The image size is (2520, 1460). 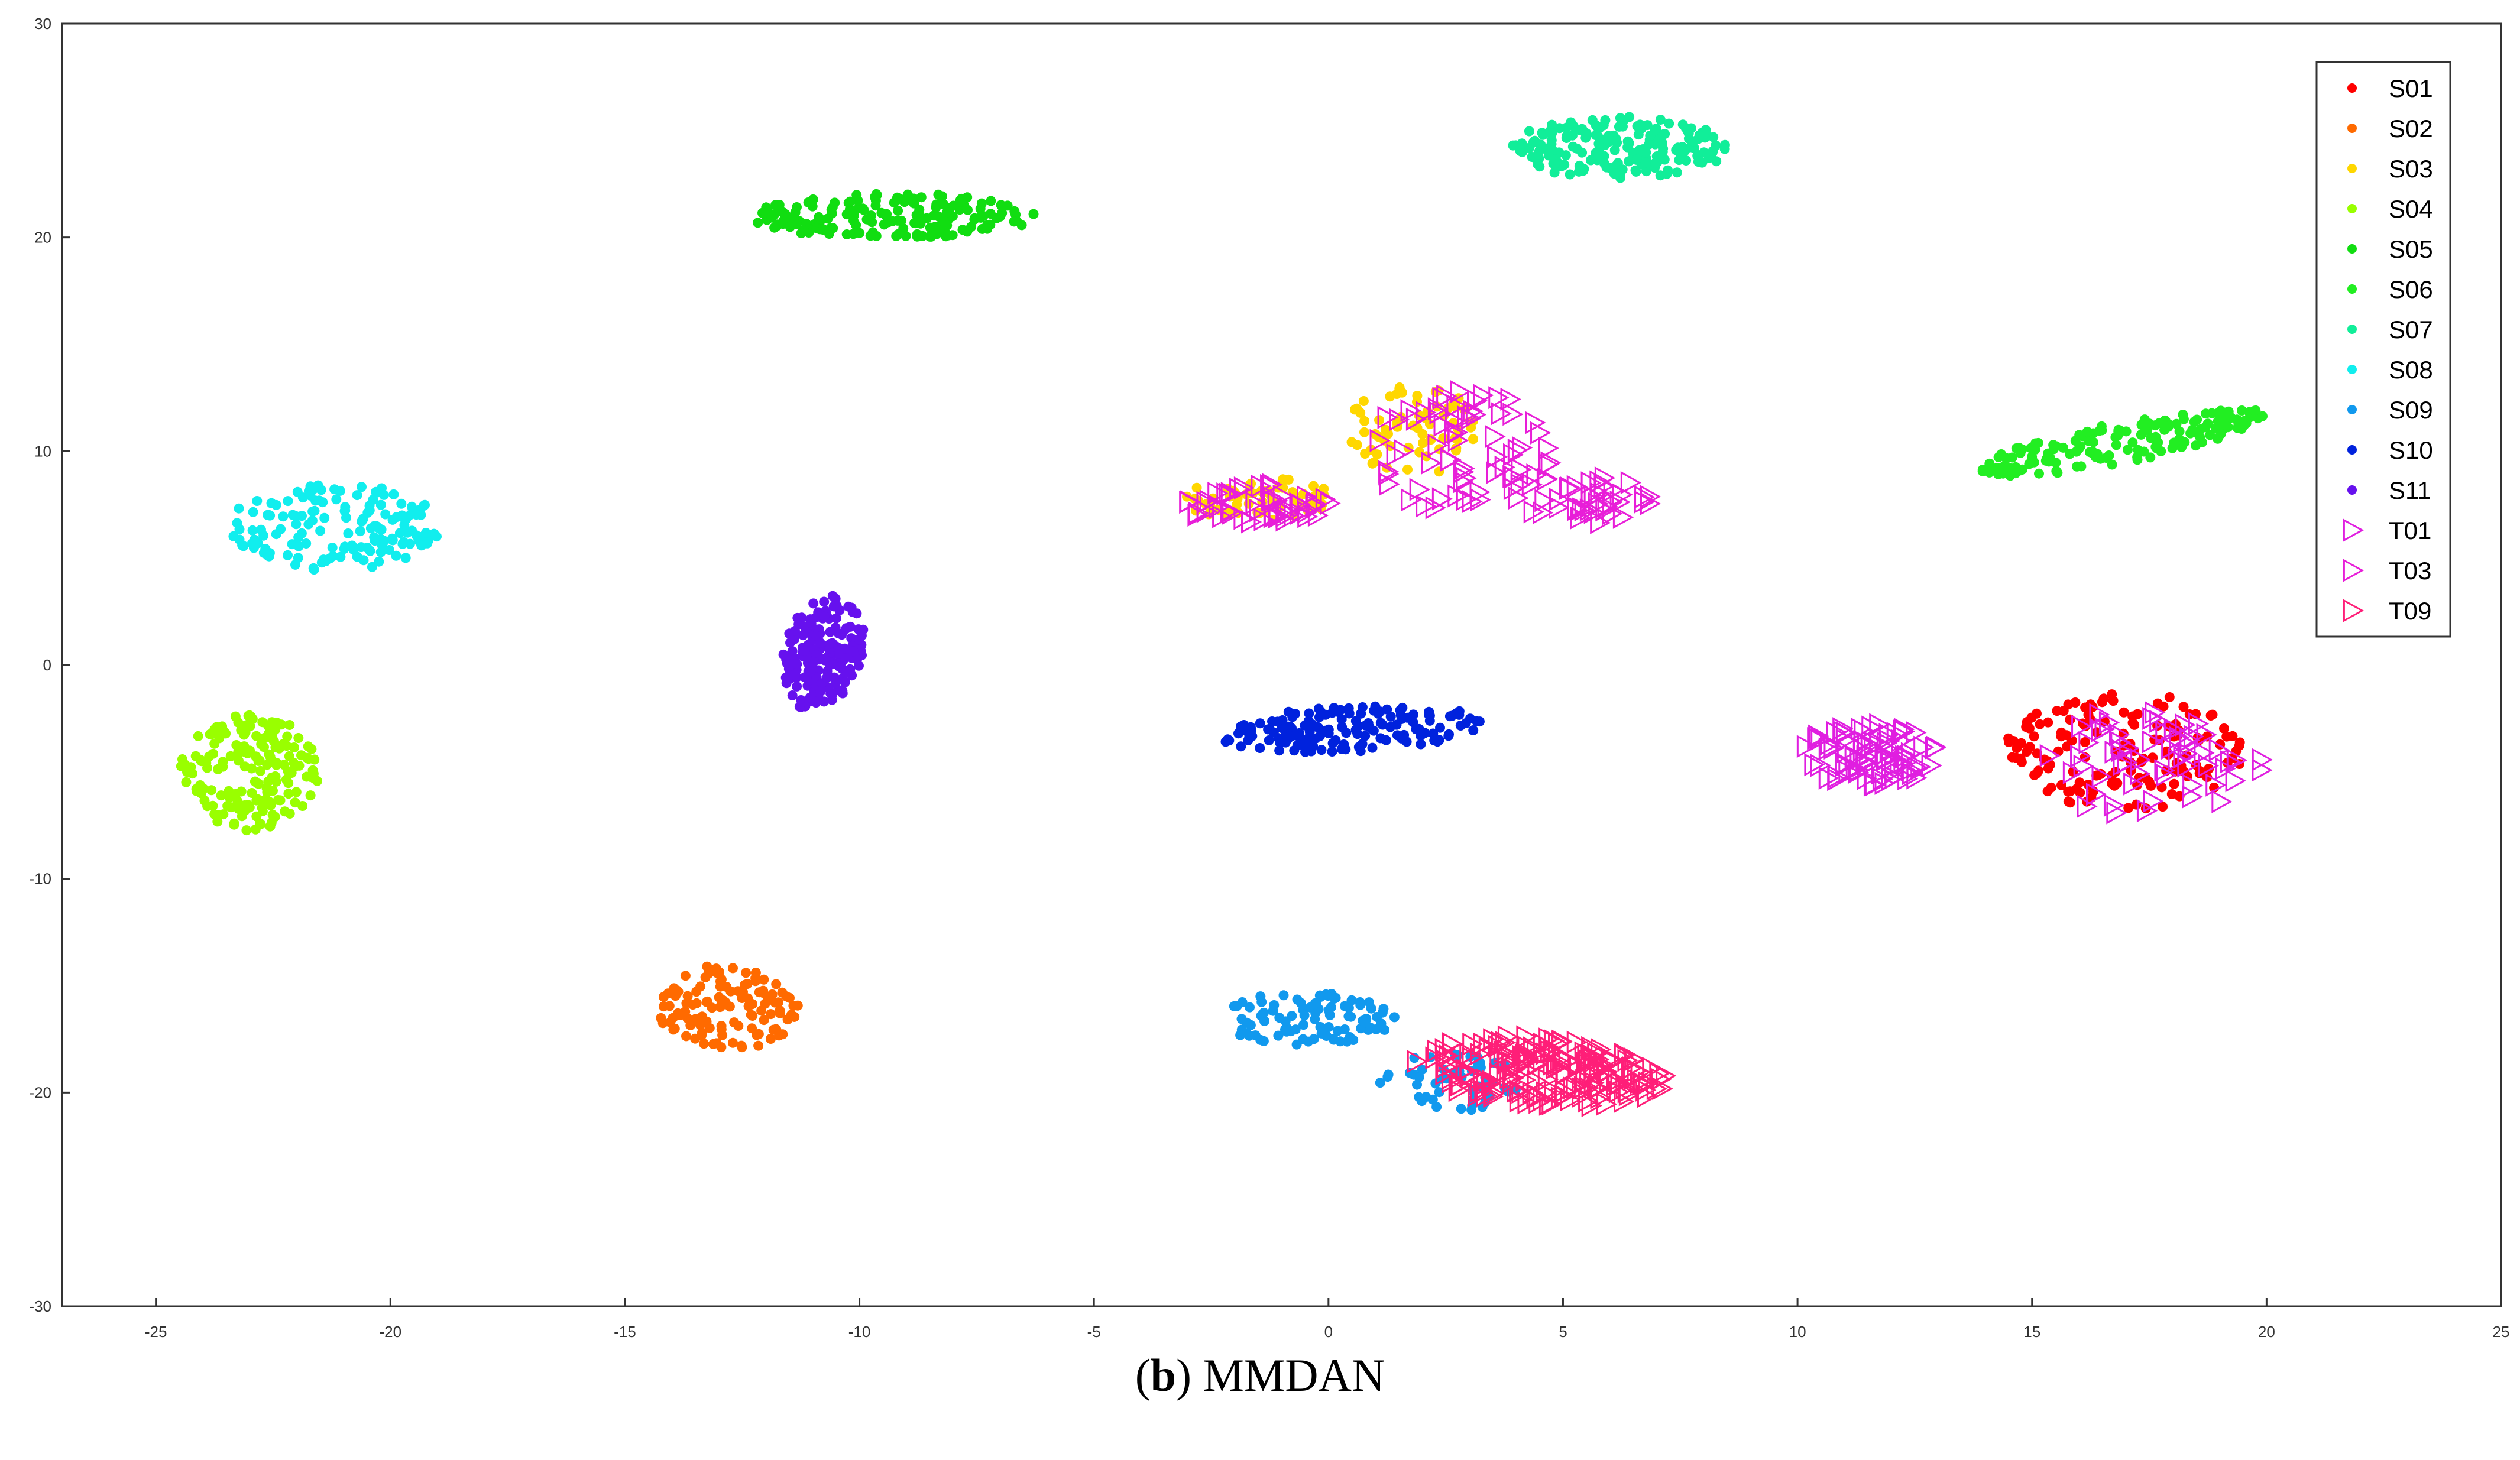 I want to click on caption-text: MMDAN, so click(x=1294, y=1375).